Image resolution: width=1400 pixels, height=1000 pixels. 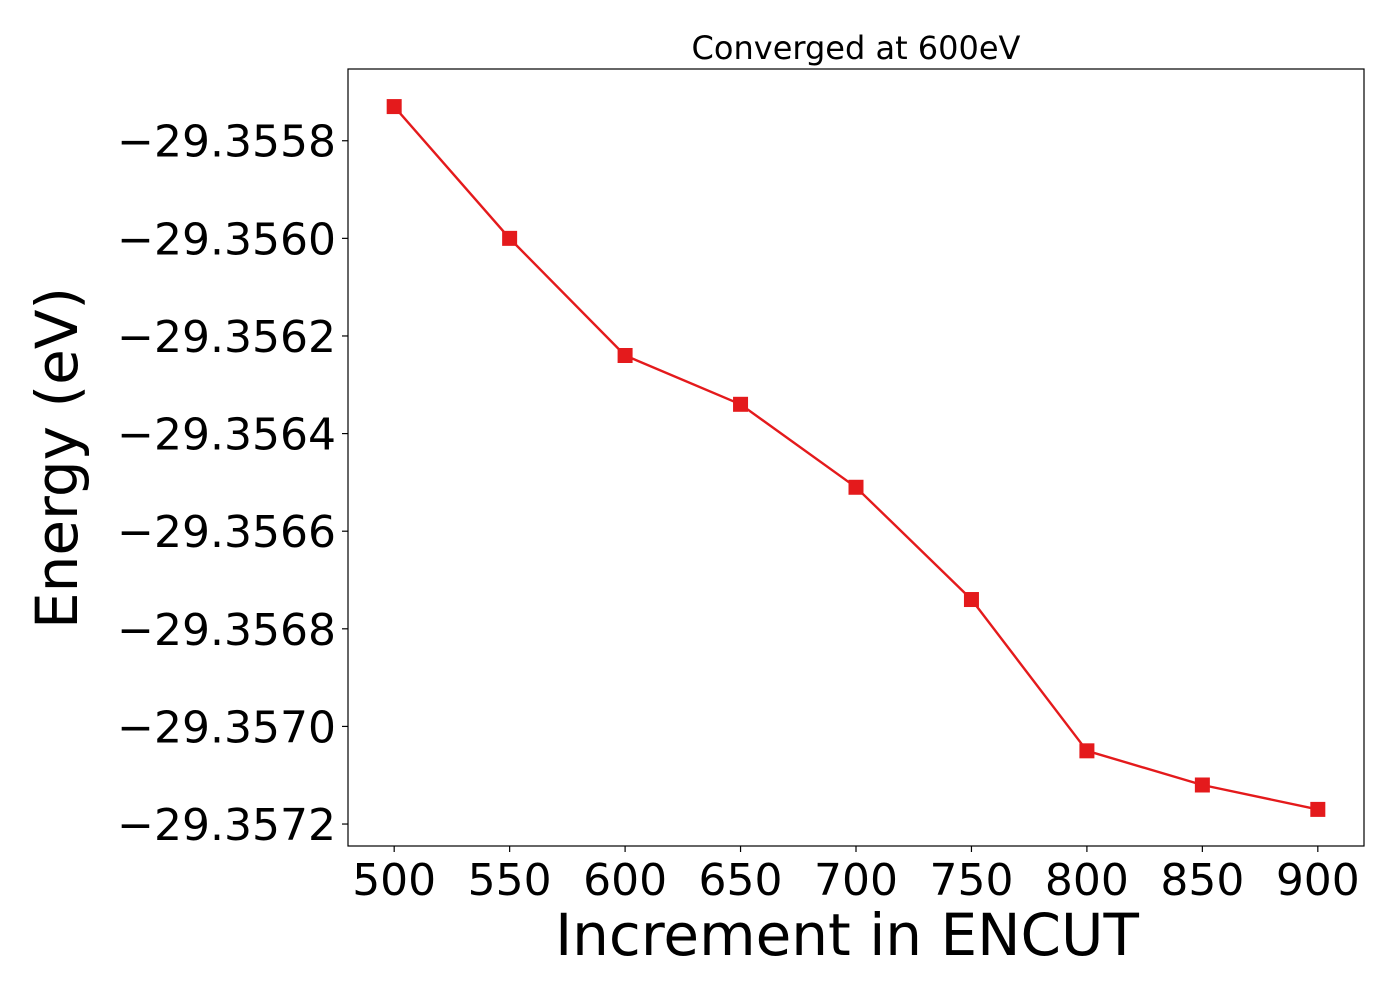 I want to click on x-axis-ticks: 500 550 600 650 700 750 800 850 900, so click(x=856, y=876).